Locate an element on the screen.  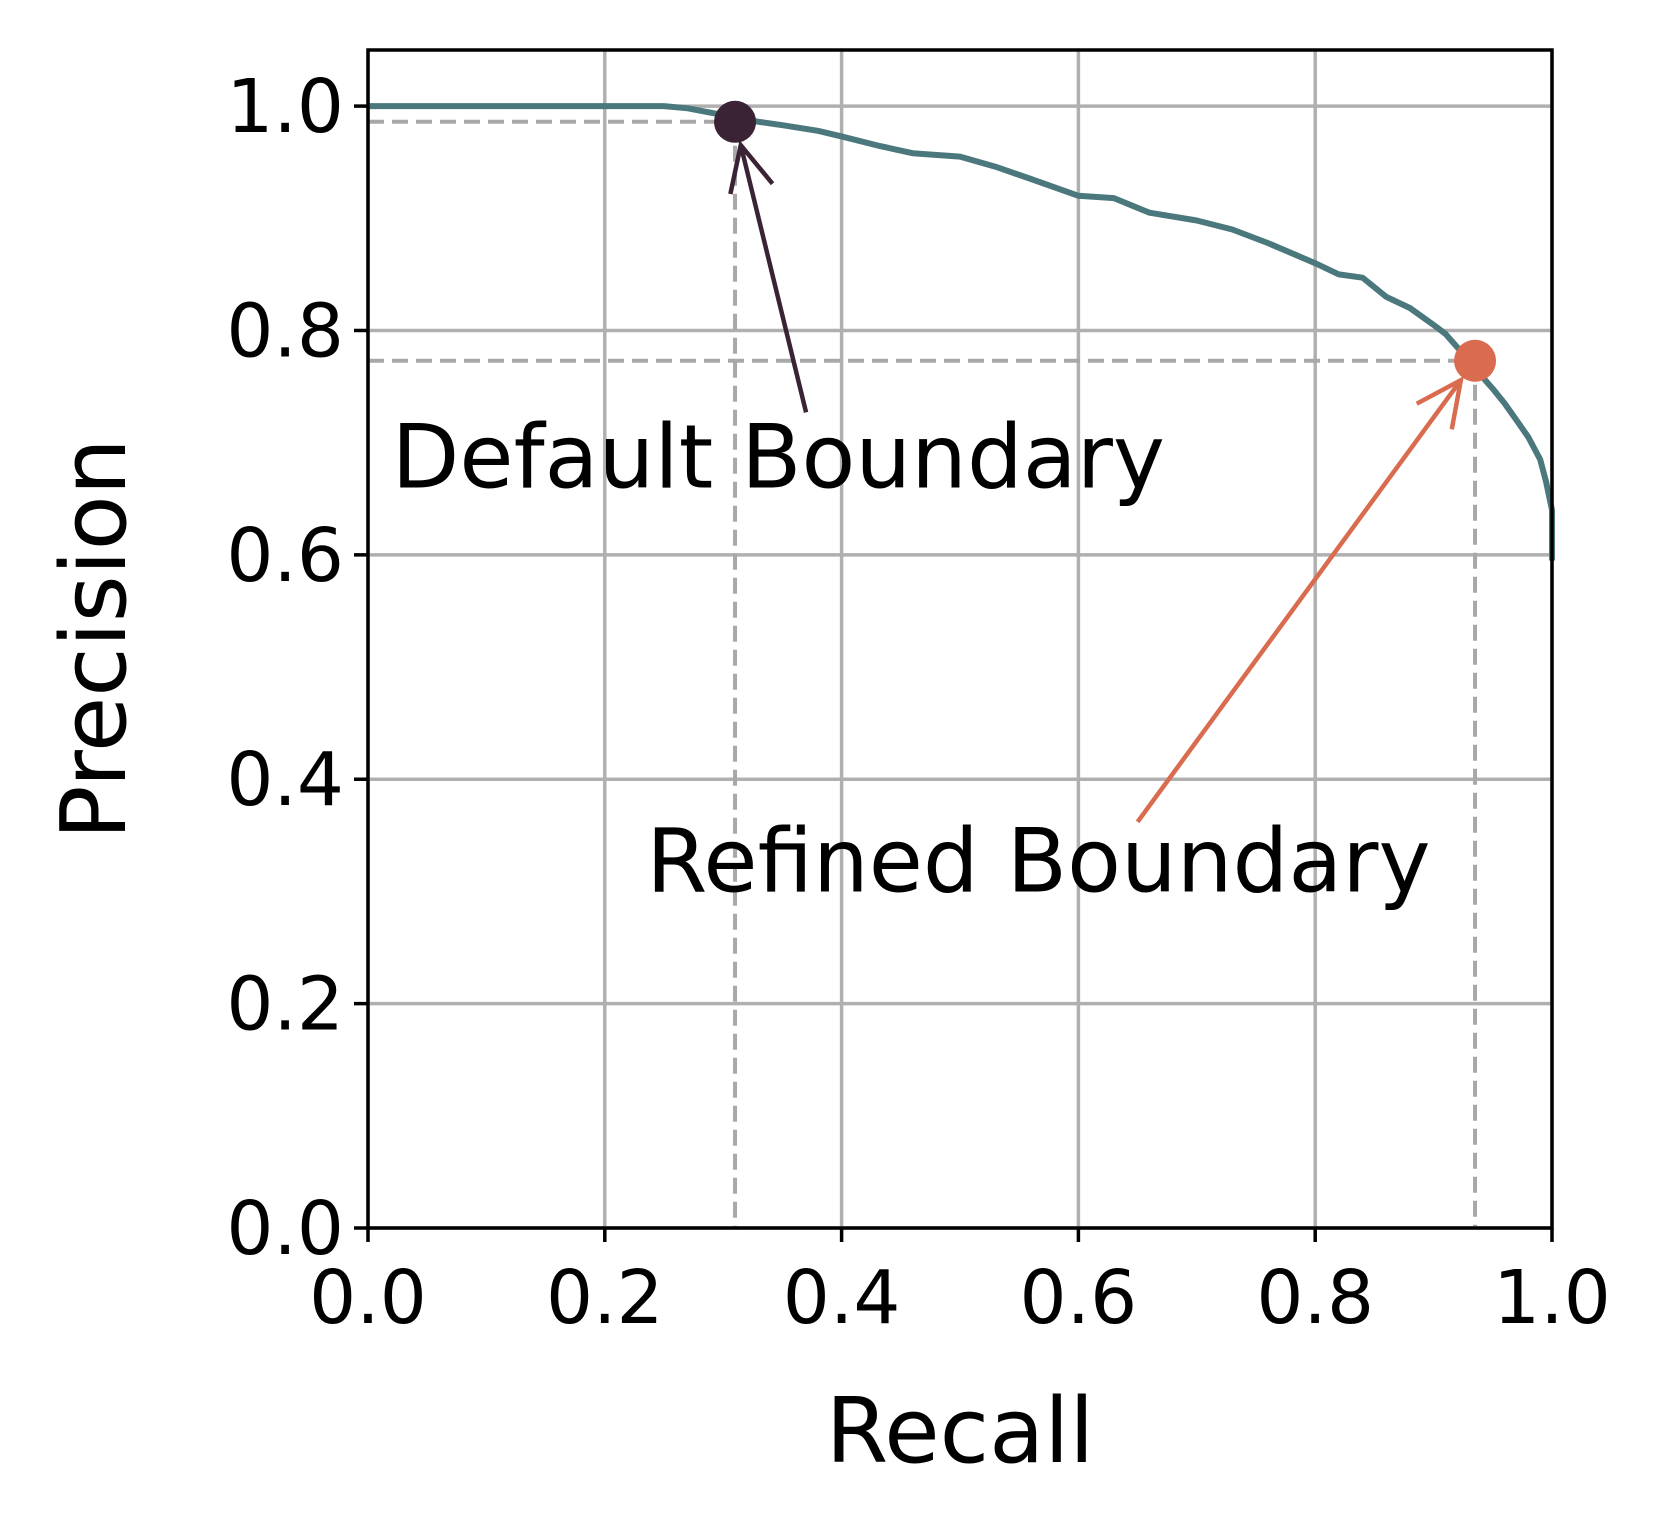
y-tick-label: 0.4 is located at coordinates (285, 780).